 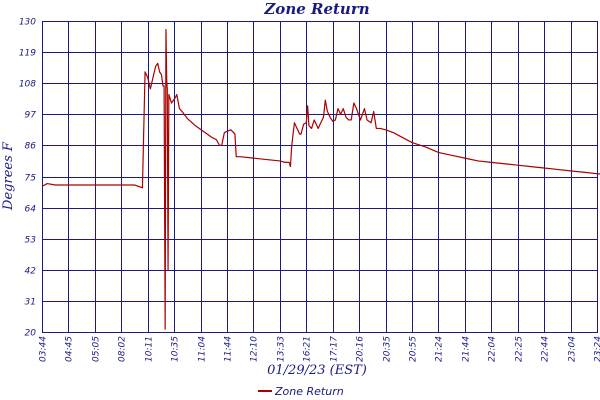 I want to click on x-tick-label: 11:44, so click(x=229, y=349).